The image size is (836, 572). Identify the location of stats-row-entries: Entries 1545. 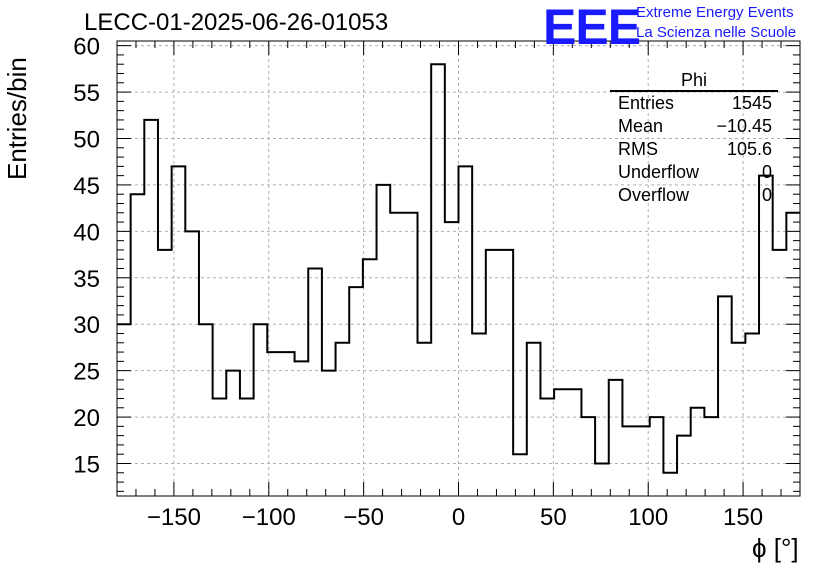
(694, 103).